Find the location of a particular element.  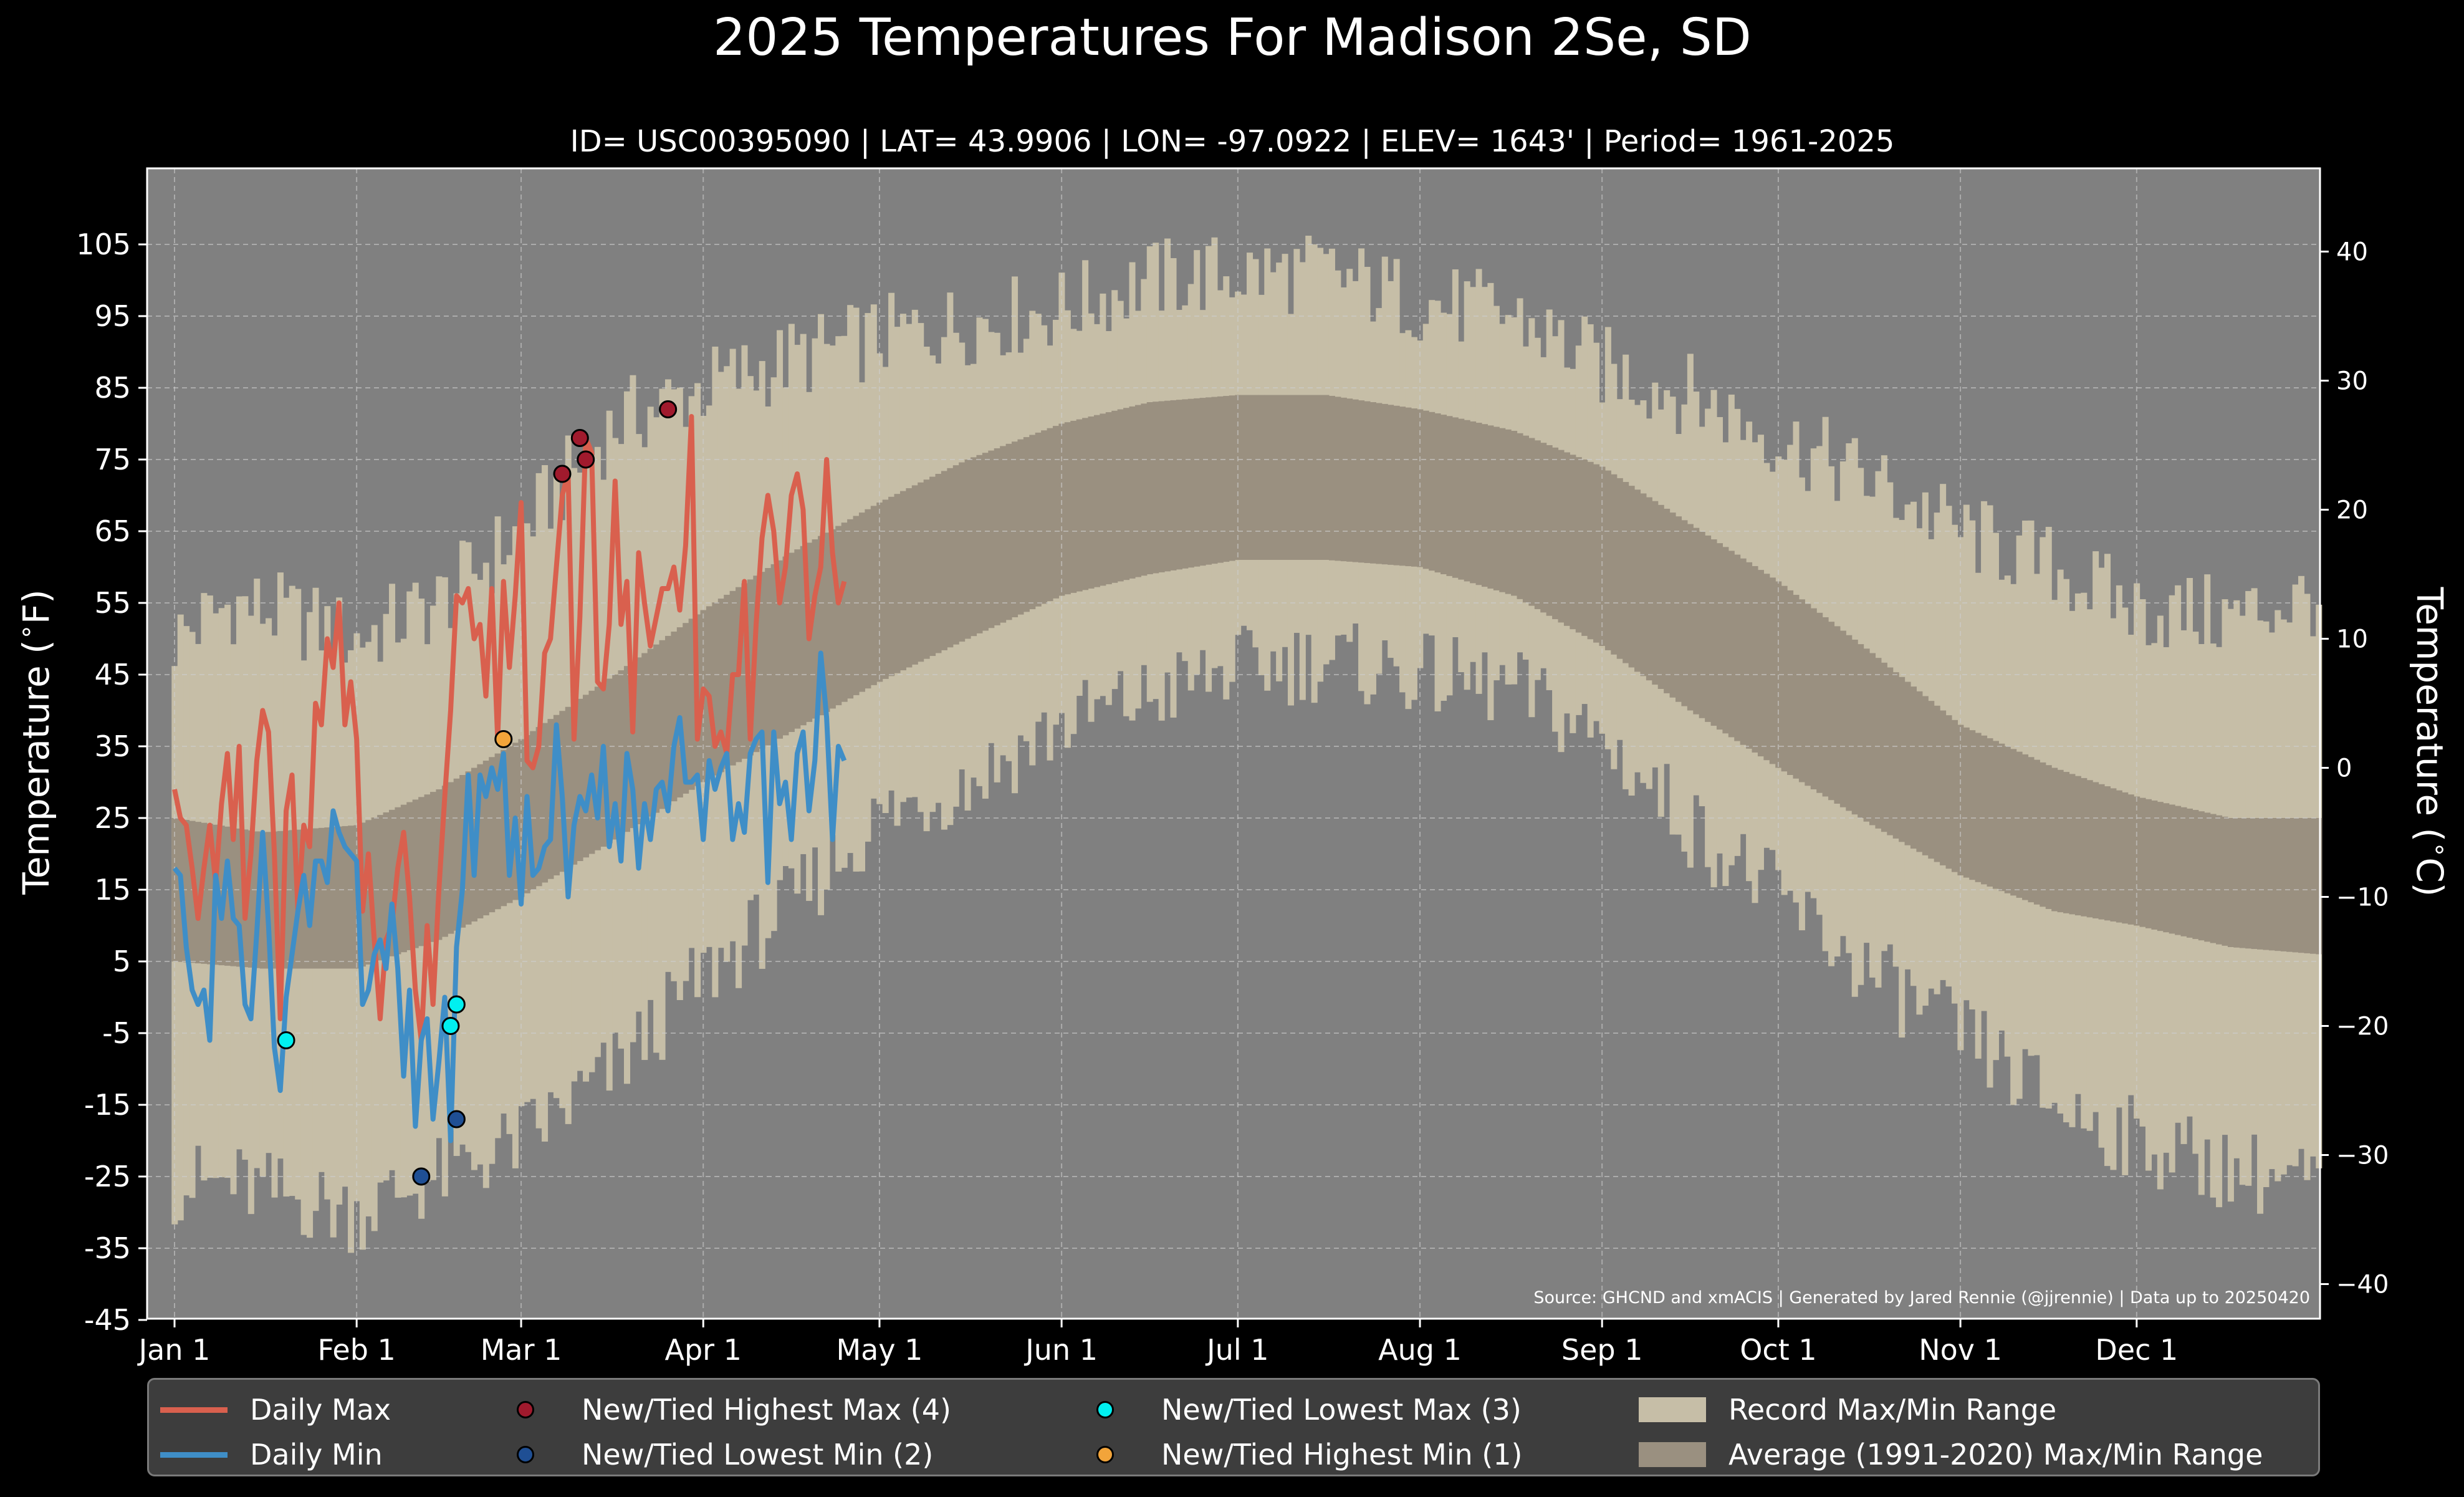

legend-average-range: Average (1991-2020) Max/Min Range is located at coordinates (1951, 1454).